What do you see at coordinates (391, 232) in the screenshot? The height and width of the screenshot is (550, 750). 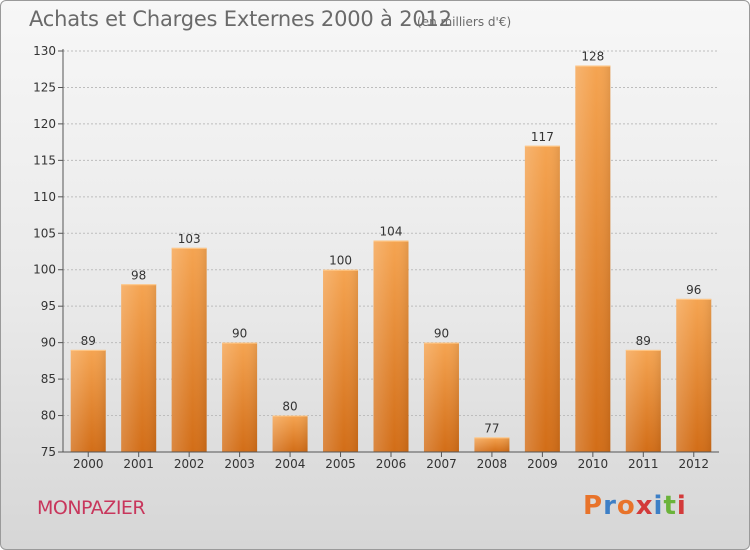 I see `data-label-2006: 104` at bounding box center [391, 232].